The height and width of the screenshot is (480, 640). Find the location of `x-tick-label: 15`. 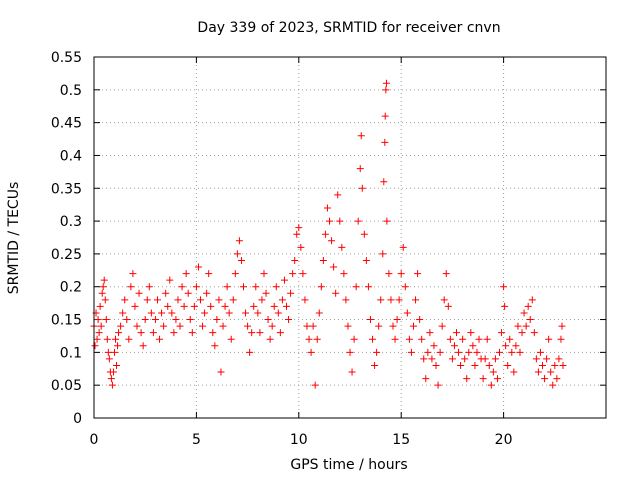

x-tick-label: 15 is located at coordinates (401, 440).